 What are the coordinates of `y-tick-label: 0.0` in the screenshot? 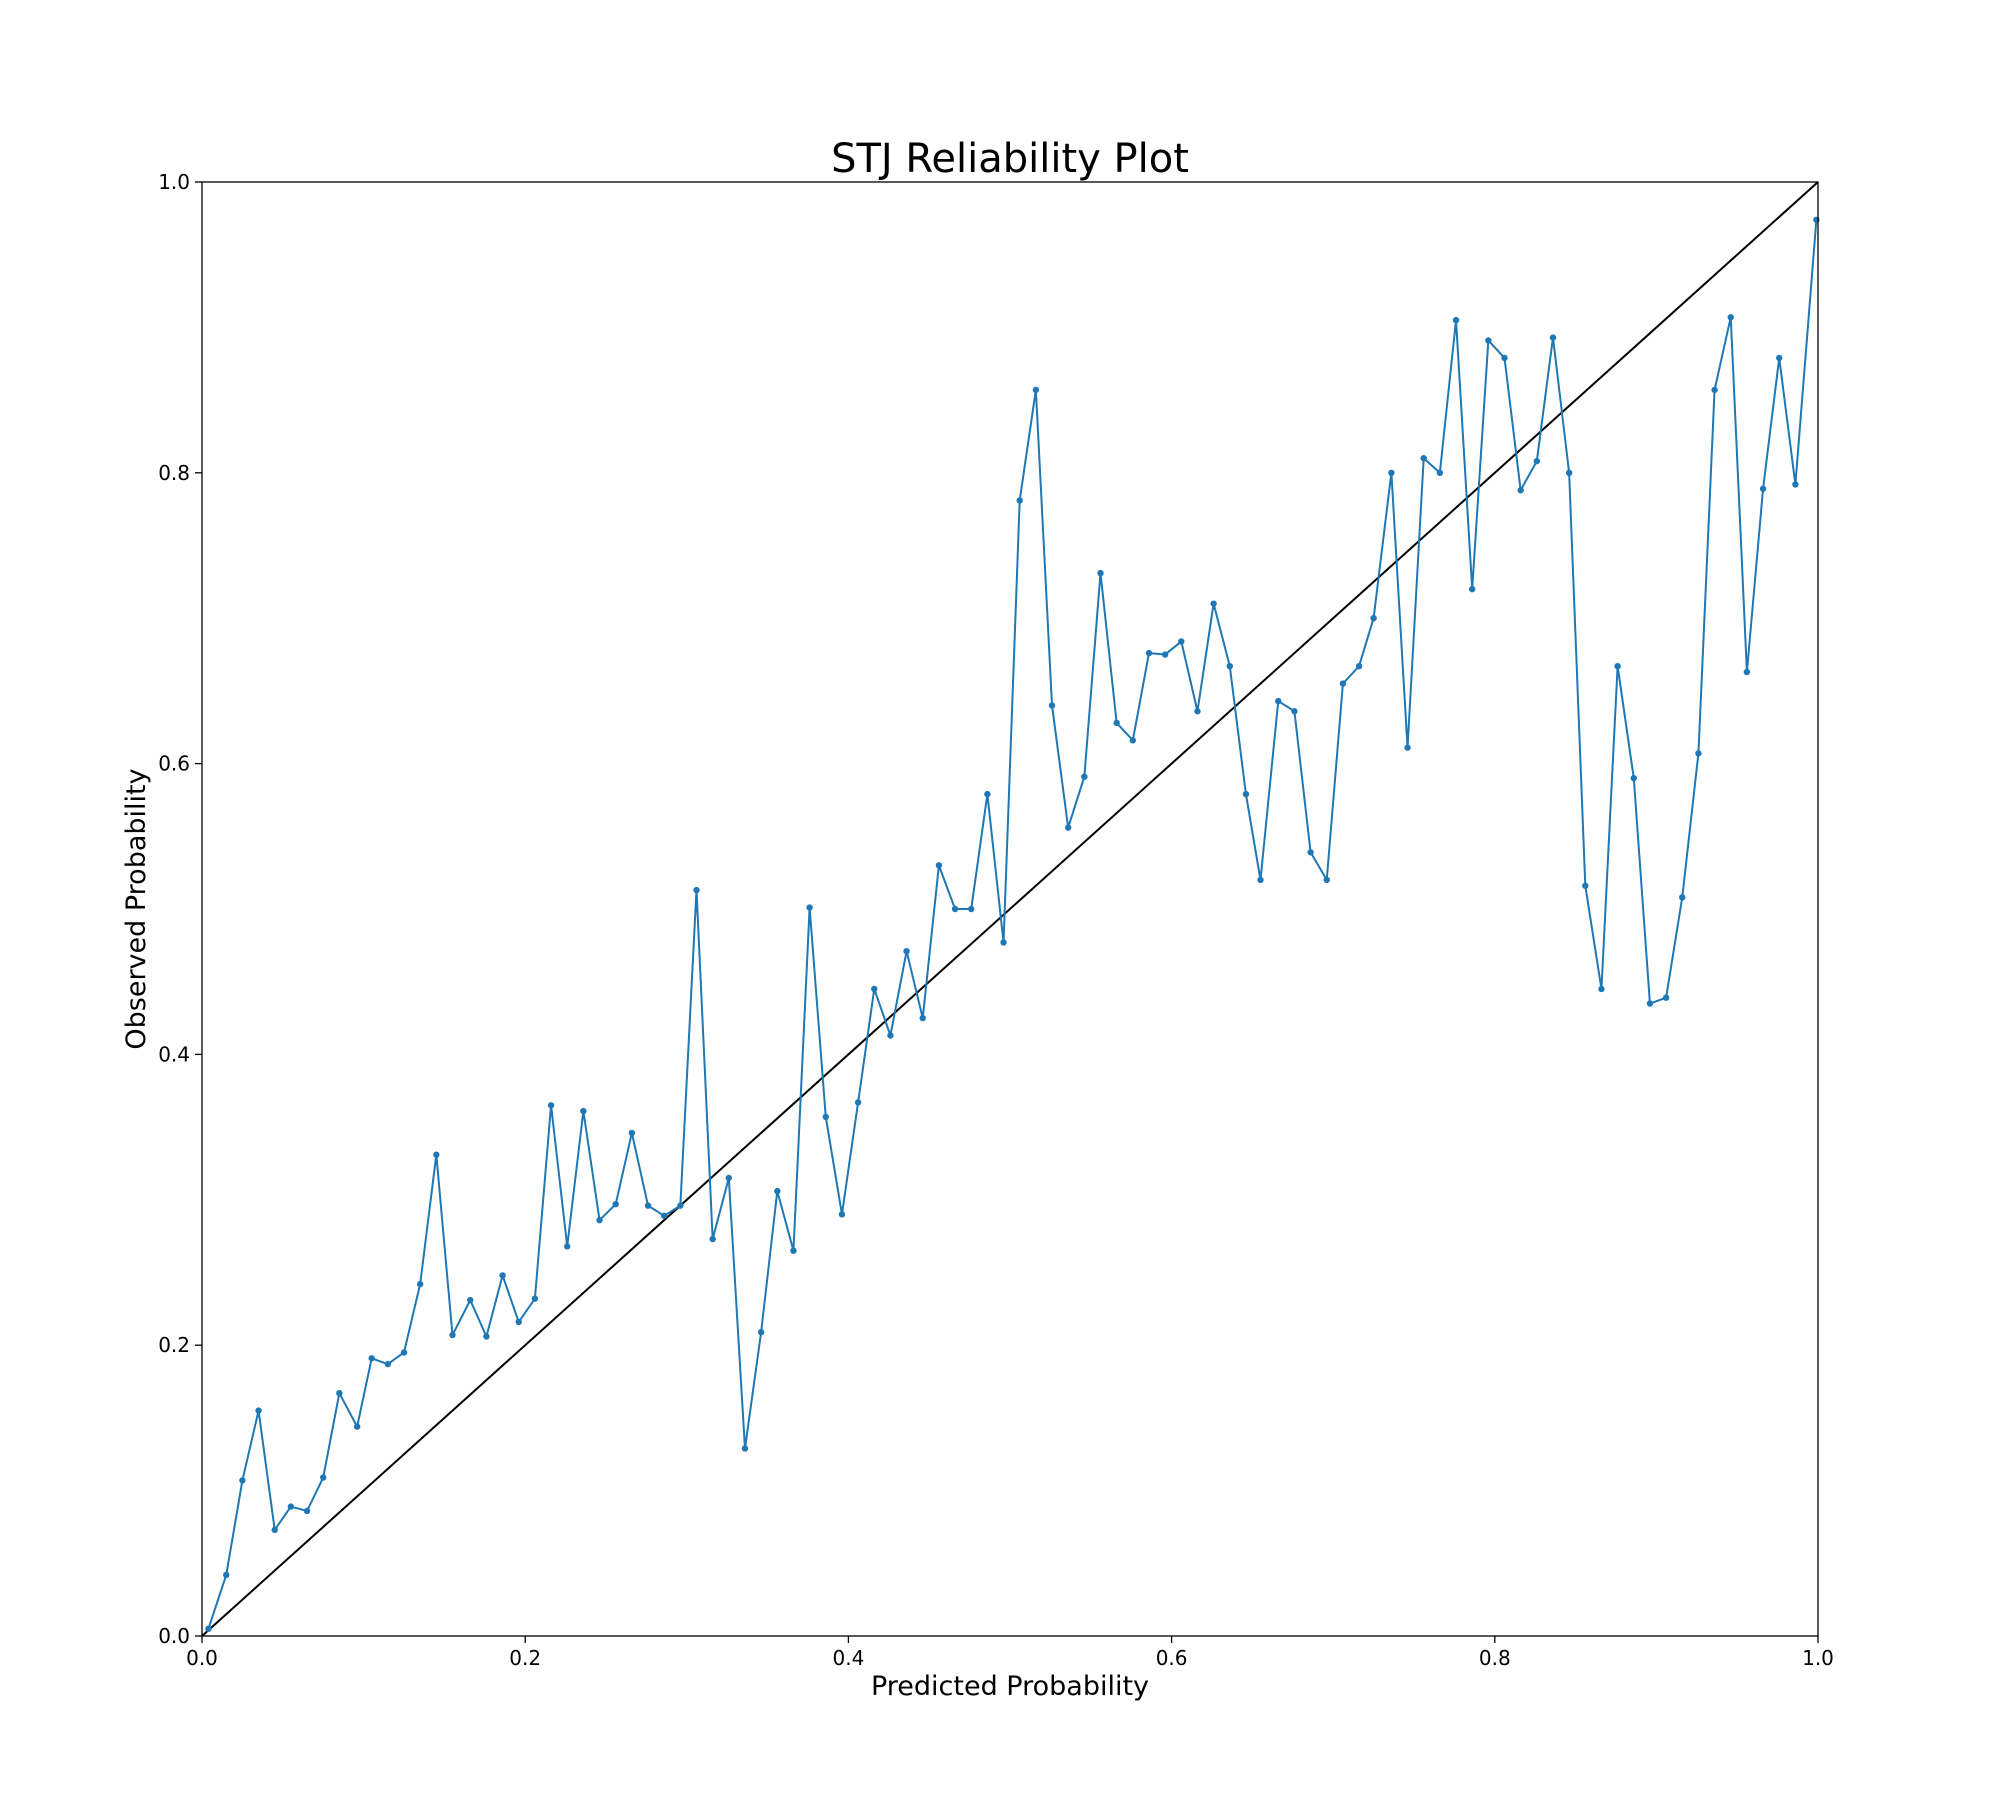 It's located at (174, 1636).